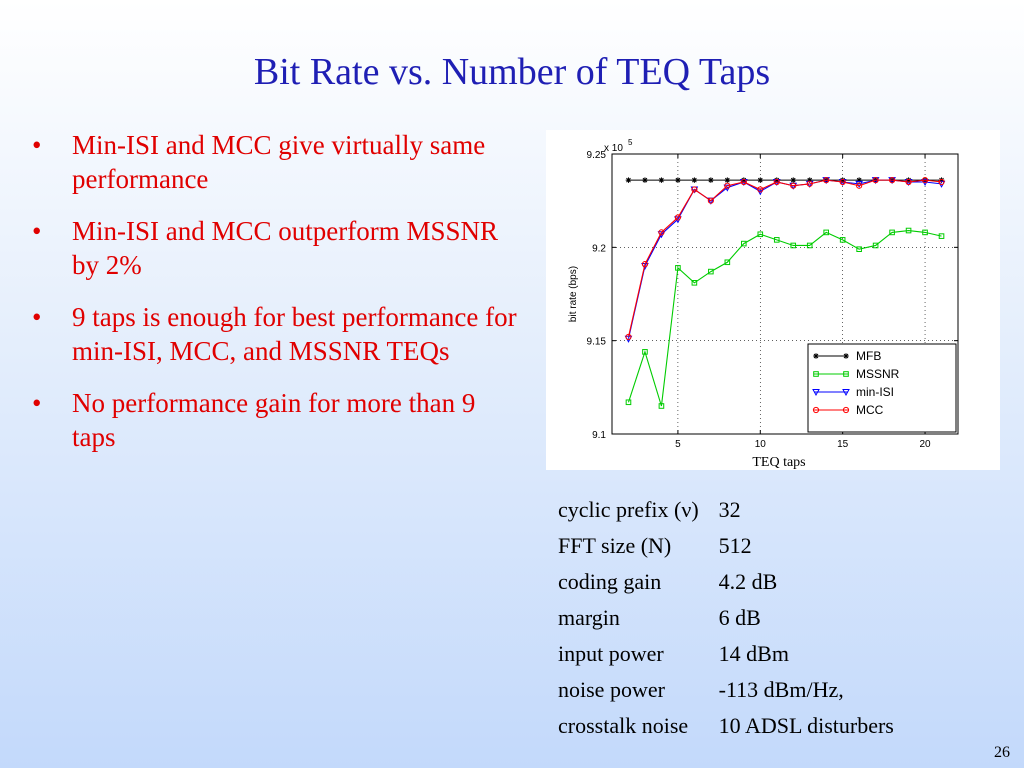 Image resolution: width=1024 pixels, height=768 pixels. Describe the element at coordinates (748, 581) in the screenshot. I see `parameter-value: 4.2 dB` at that location.